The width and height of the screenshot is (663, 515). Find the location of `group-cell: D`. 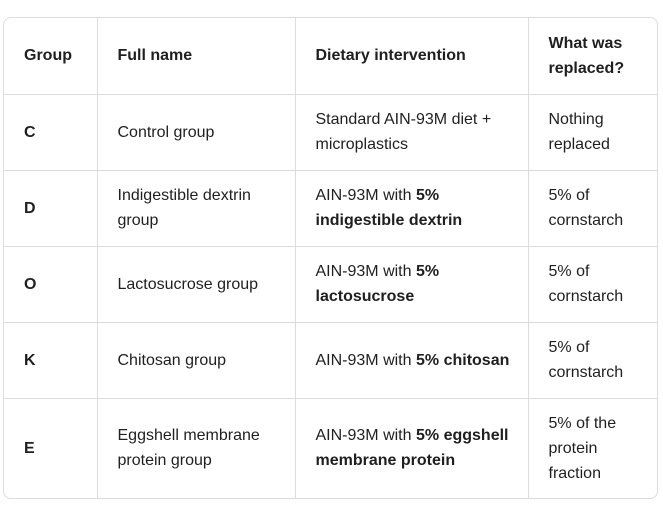

group-cell: D is located at coordinates (51, 208).